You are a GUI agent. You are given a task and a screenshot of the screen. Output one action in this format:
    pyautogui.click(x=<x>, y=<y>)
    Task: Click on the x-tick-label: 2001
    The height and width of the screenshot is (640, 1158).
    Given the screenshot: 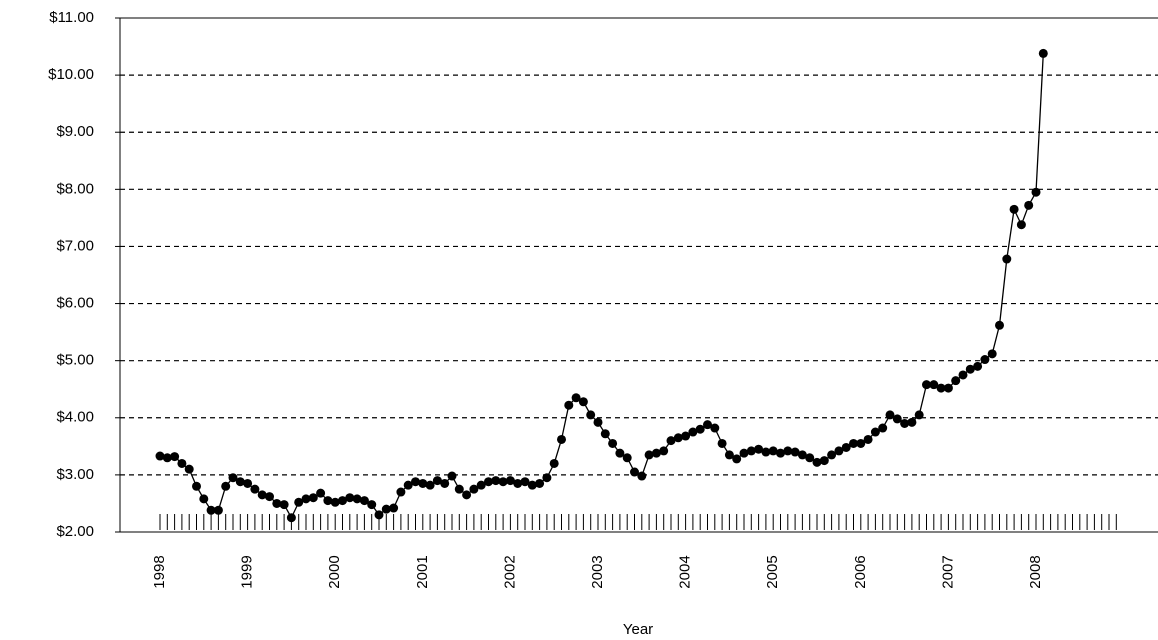 What is the action you would take?
    pyautogui.click(x=422, y=571)
    